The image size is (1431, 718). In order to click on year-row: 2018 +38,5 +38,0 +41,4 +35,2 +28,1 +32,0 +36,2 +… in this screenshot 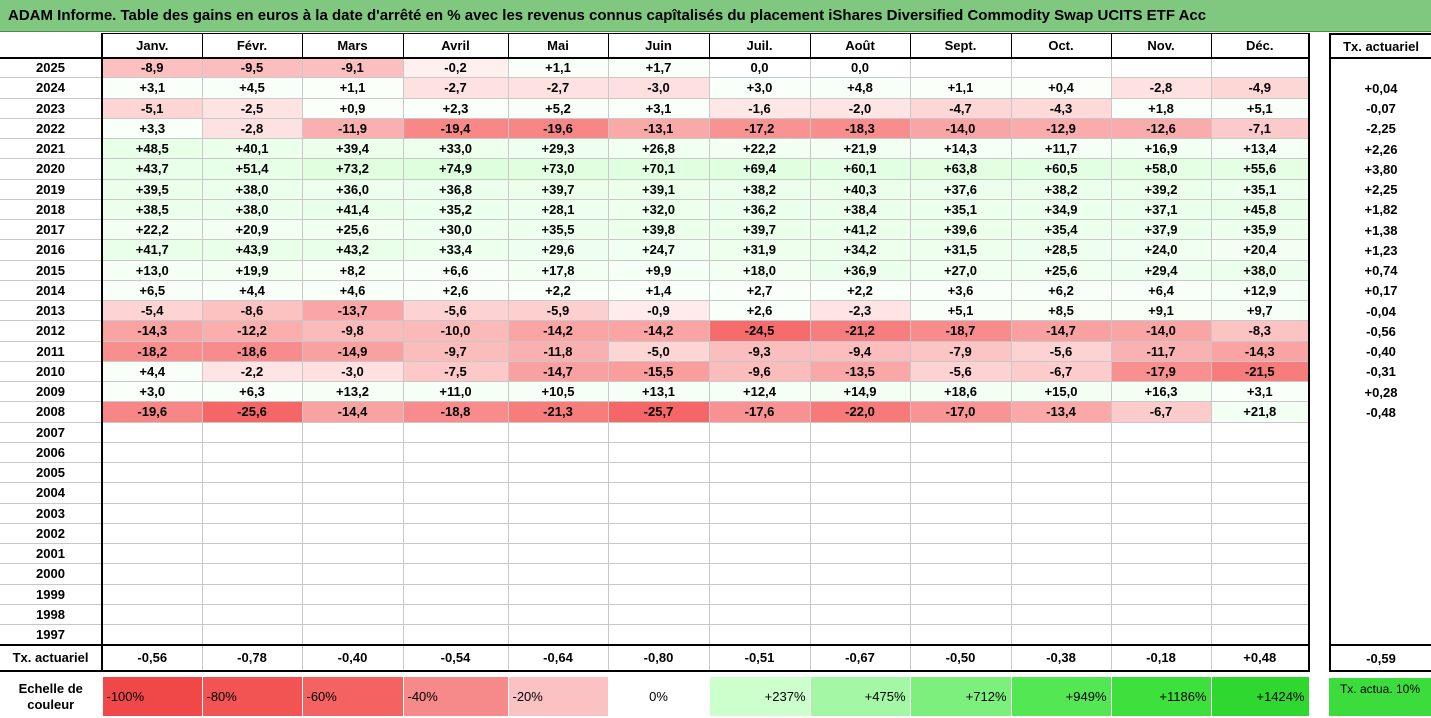, I will do `click(655, 209)`.